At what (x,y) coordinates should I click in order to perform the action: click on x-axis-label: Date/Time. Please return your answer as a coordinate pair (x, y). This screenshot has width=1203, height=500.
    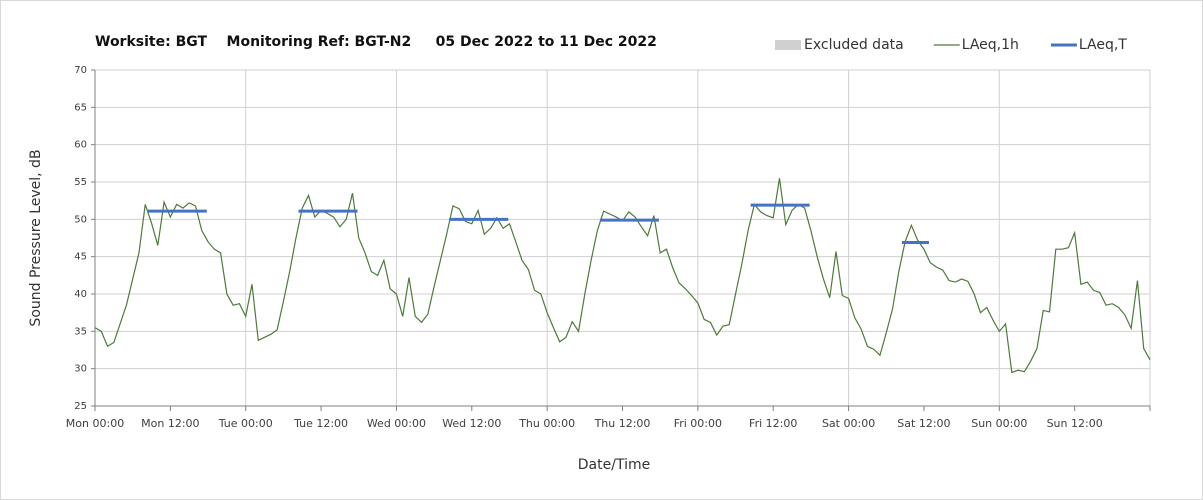
    Looking at the image, I should click on (614, 465).